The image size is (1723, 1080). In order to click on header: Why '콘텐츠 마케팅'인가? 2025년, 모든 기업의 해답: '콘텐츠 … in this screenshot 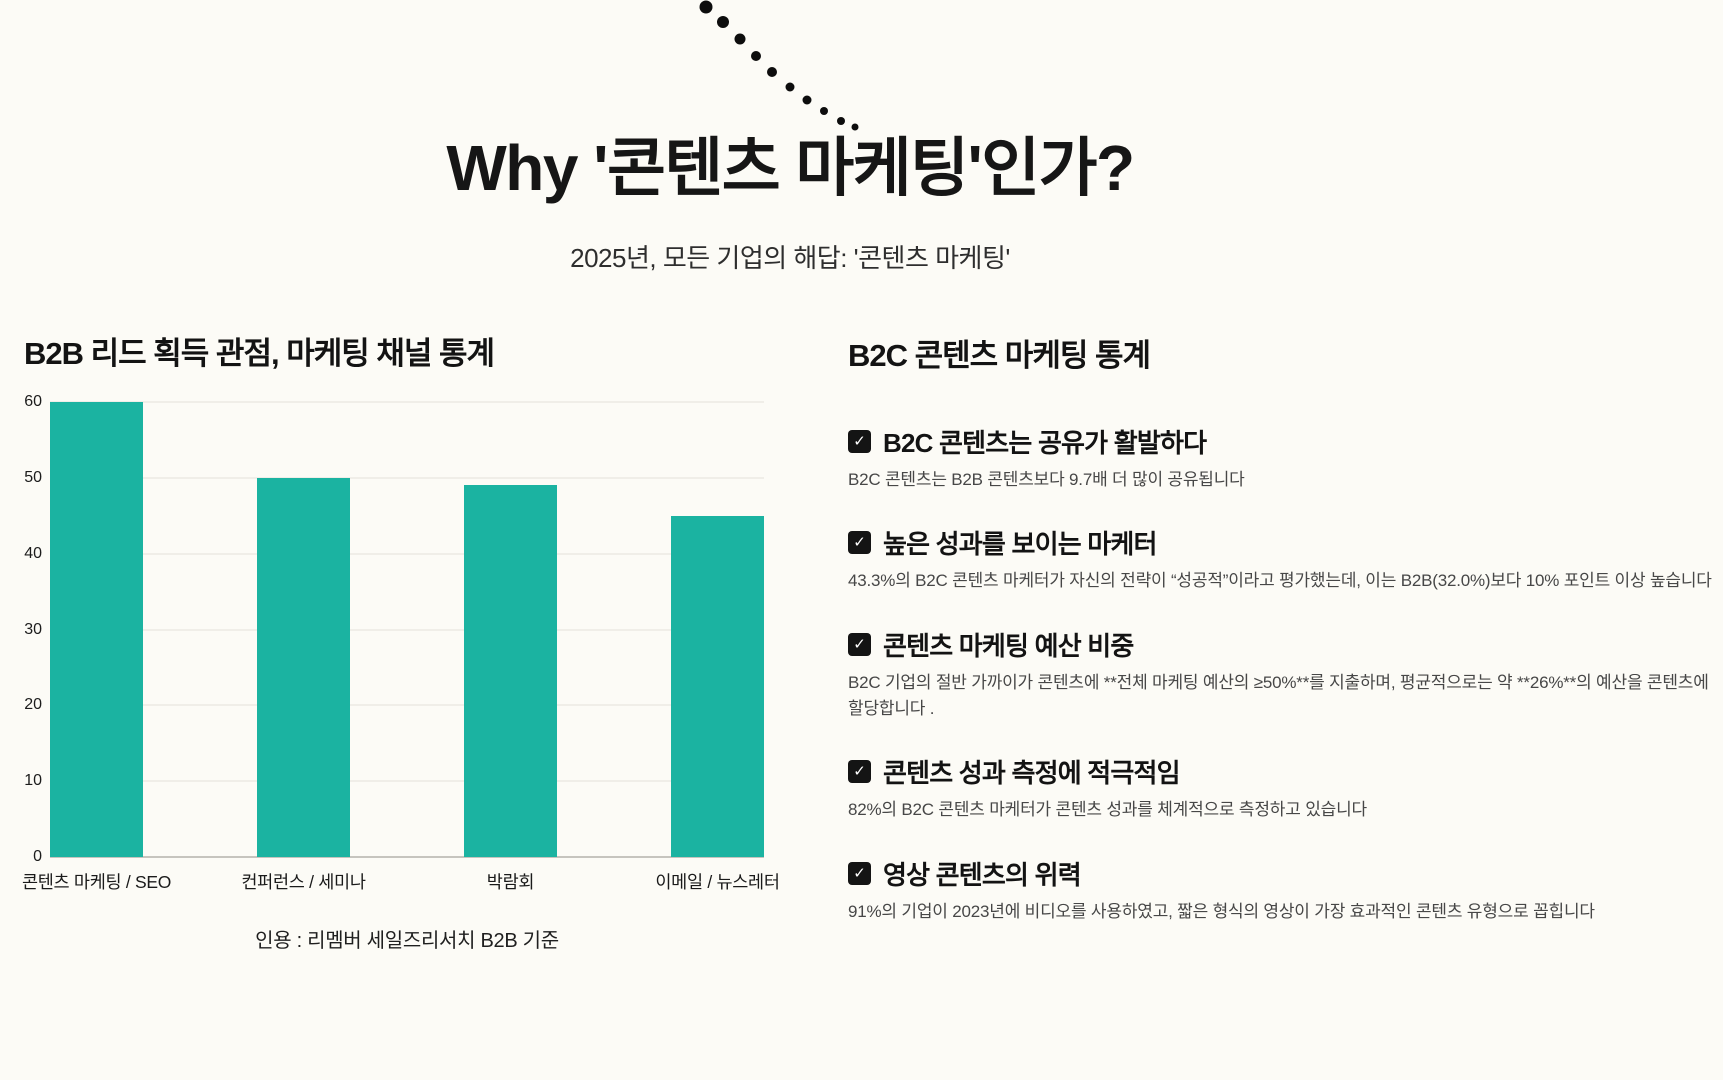, I will do `click(790, 203)`.